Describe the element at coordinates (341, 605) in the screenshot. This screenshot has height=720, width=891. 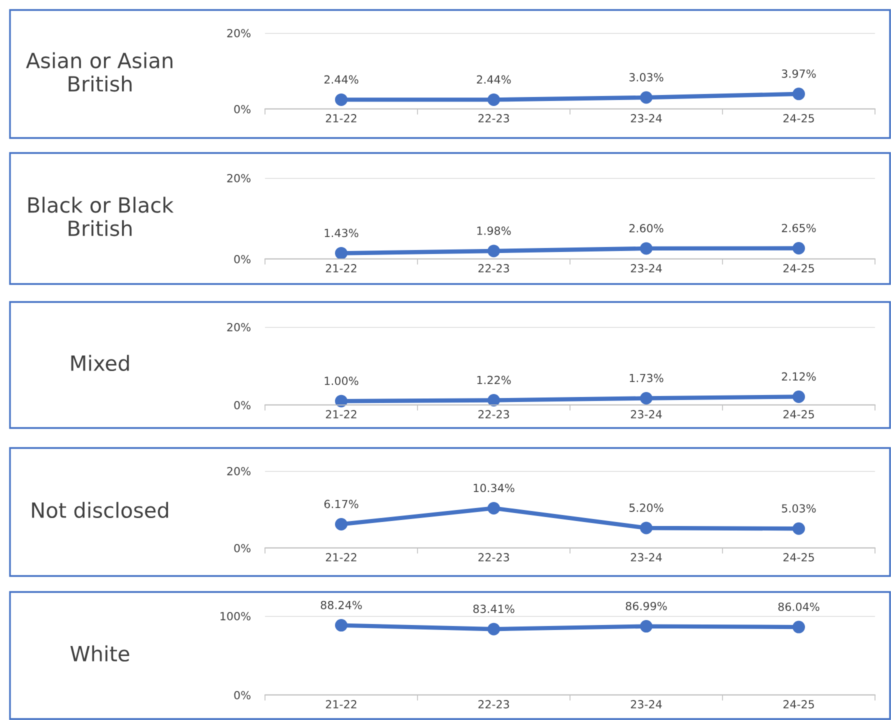
I see `data-label: 88.24%` at that location.